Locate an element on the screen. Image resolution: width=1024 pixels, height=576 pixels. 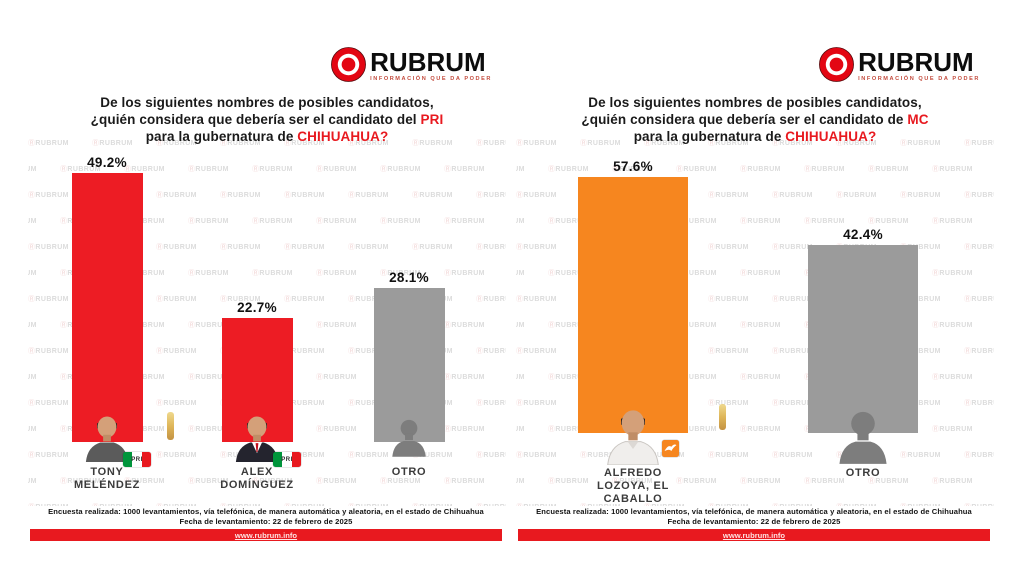
eagle-icon is located at coordinates (670, 448).